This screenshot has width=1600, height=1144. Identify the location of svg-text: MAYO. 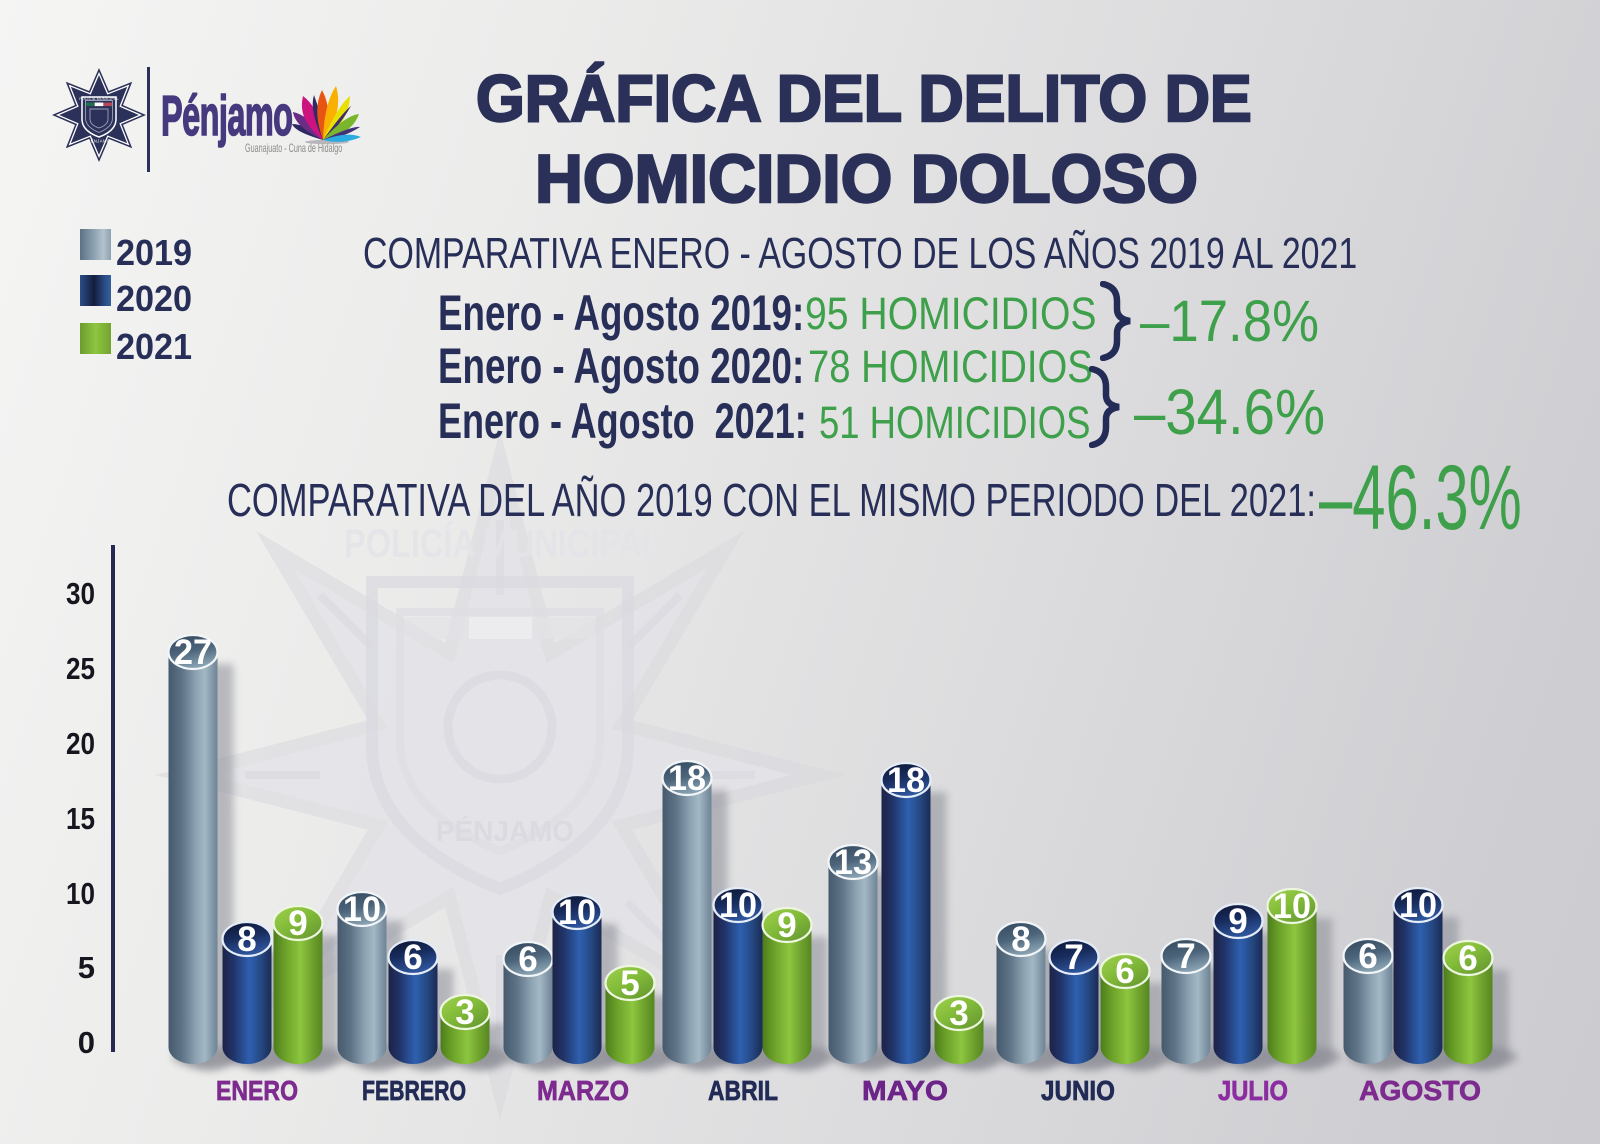
(905, 1090).